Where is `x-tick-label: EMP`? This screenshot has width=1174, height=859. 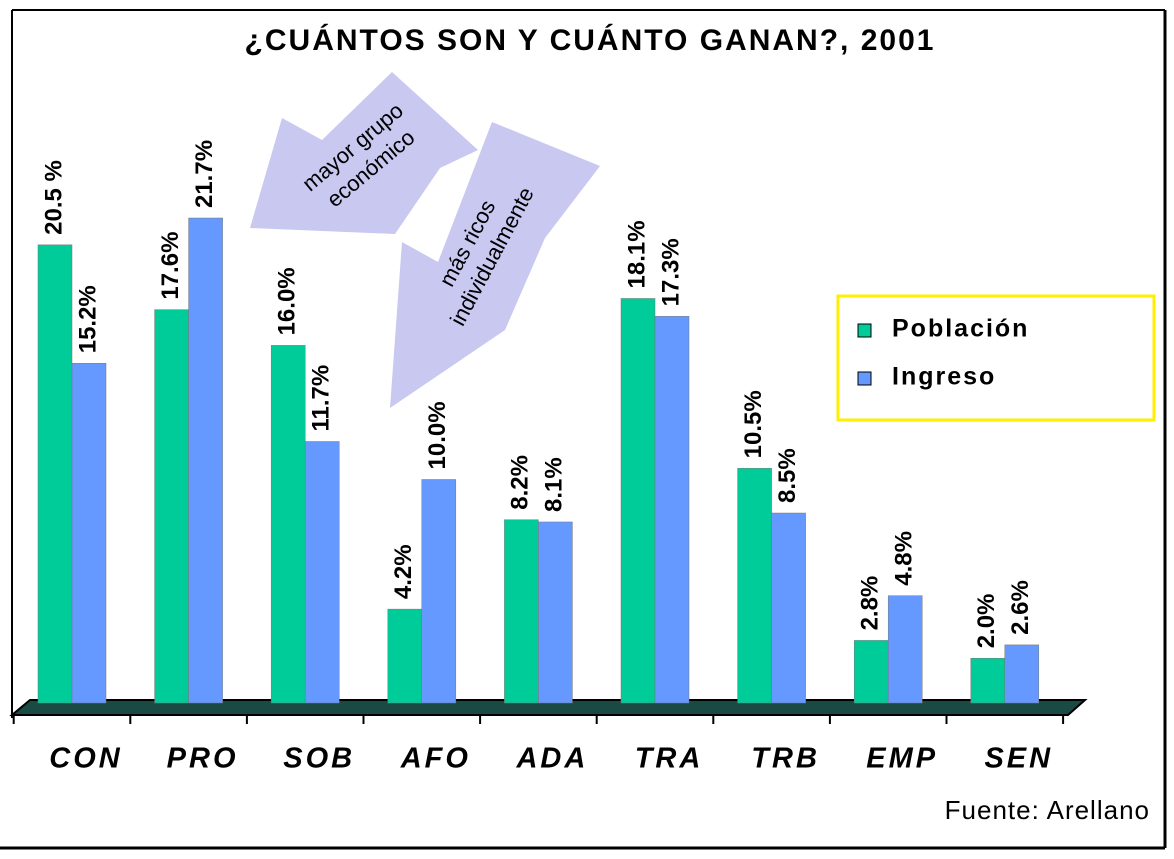 x-tick-label: EMP is located at coordinates (902, 759).